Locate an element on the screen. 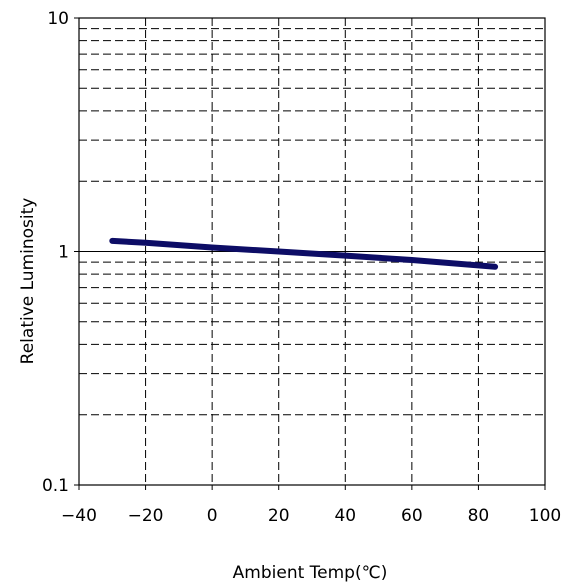 This screenshot has height=587, width=580. x-tick-label: 60 is located at coordinates (412, 516).